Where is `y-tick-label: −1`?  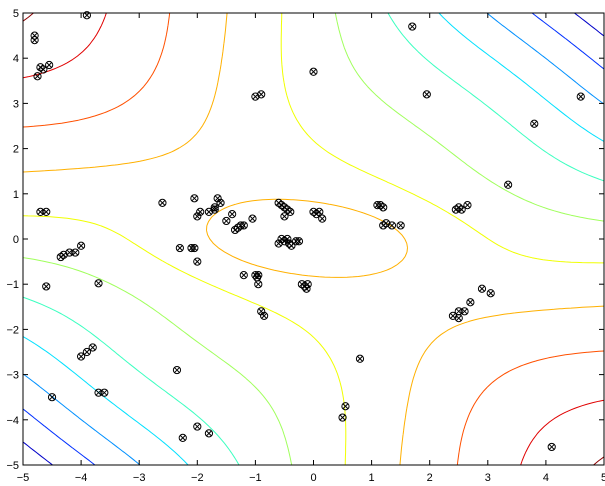 y-tick-label: −1 is located at coordinates (12, 285).